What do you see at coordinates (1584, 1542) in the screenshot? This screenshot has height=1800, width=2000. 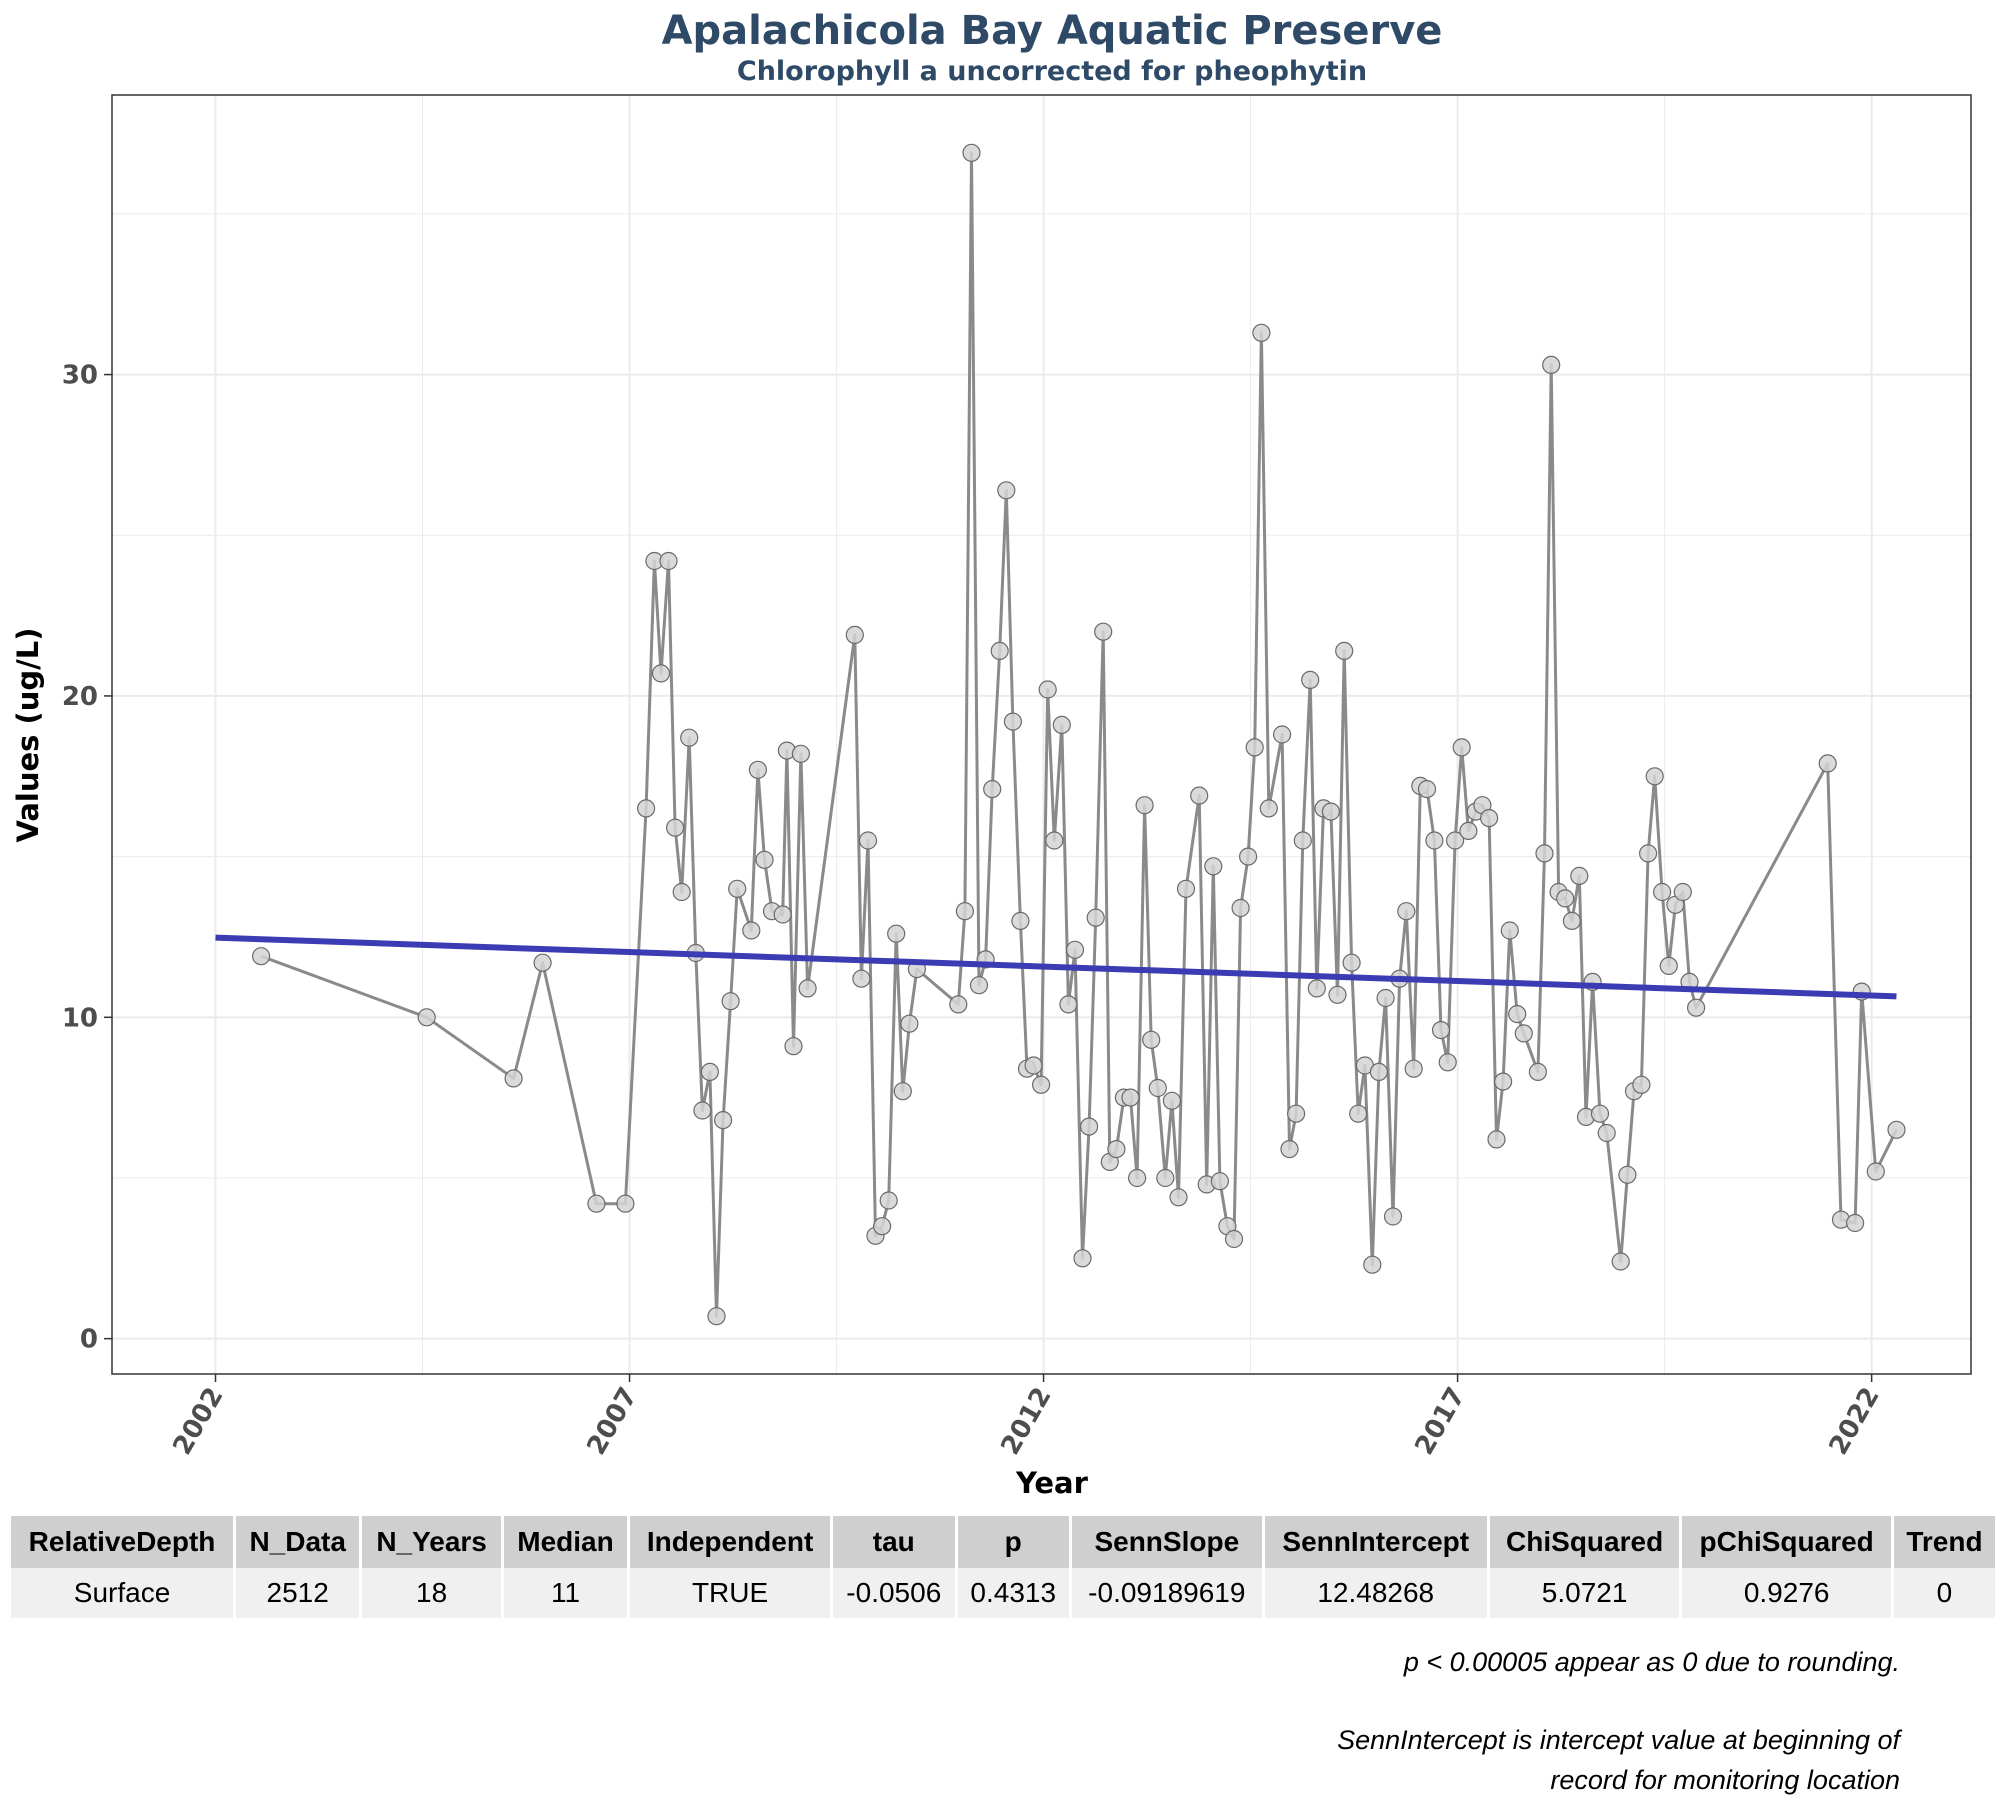 I see `table-header-cell: ChiSquared` at bounding box center [1584, 1542].